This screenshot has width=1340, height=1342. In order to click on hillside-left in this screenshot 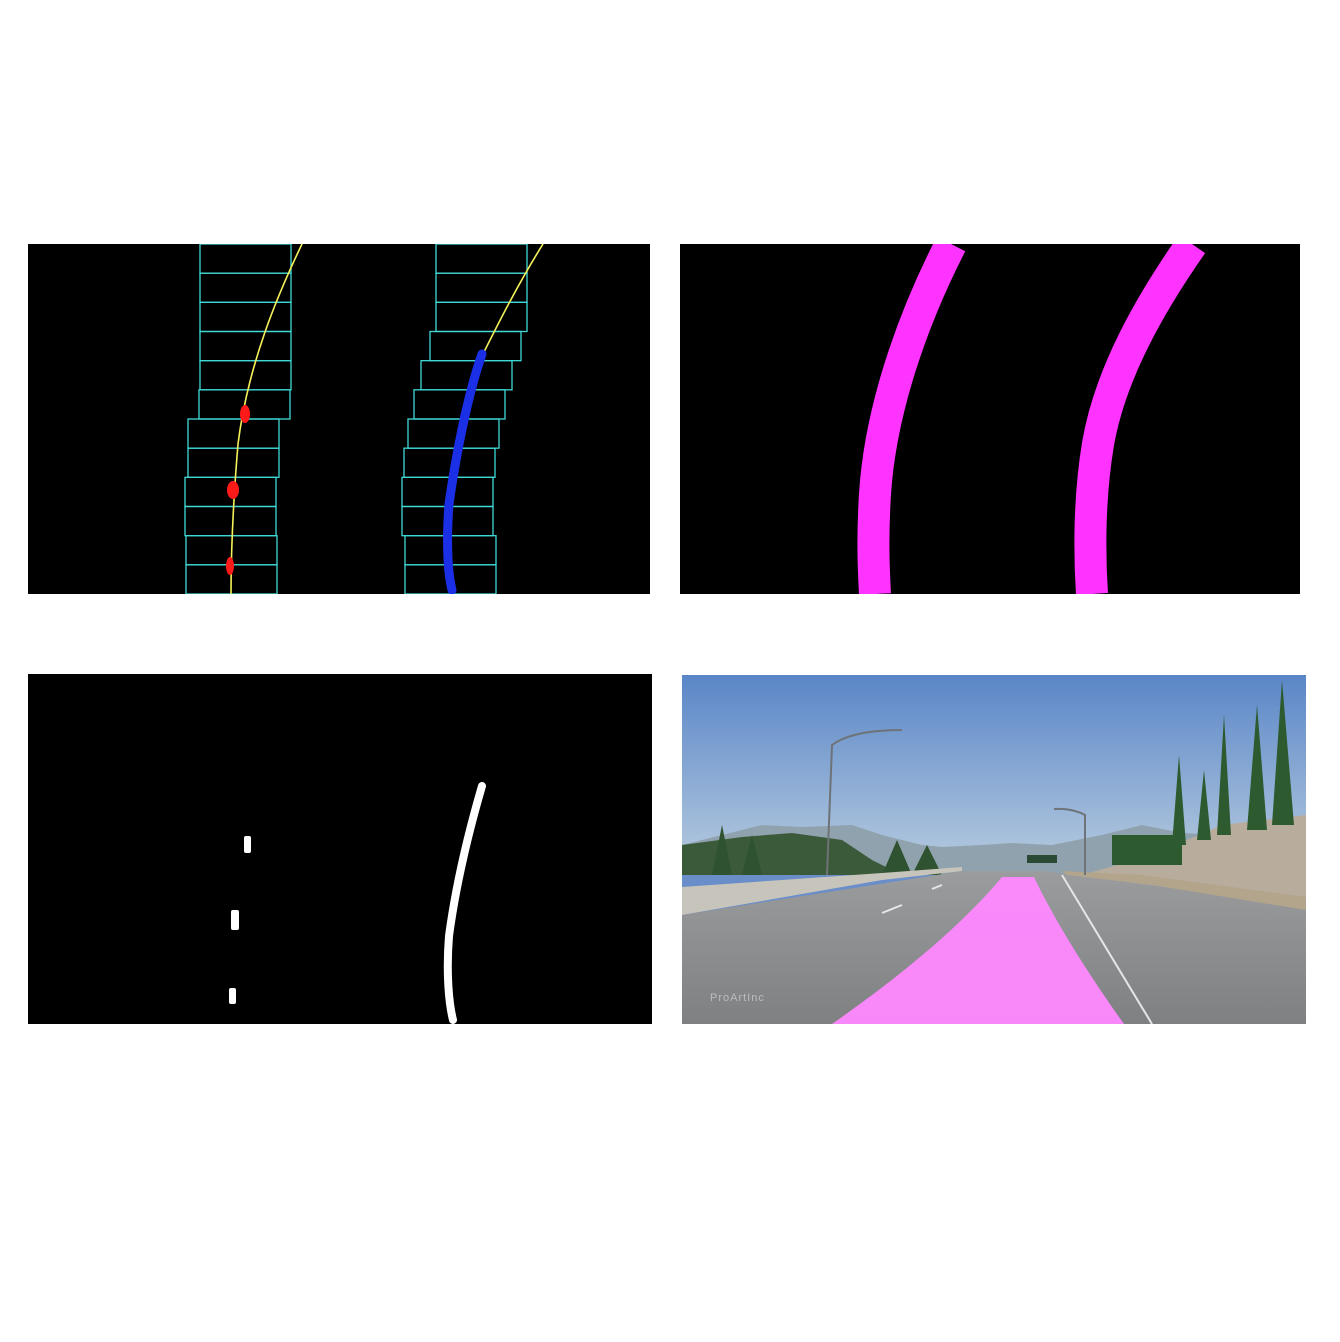, I will do `click(792, 854)`.